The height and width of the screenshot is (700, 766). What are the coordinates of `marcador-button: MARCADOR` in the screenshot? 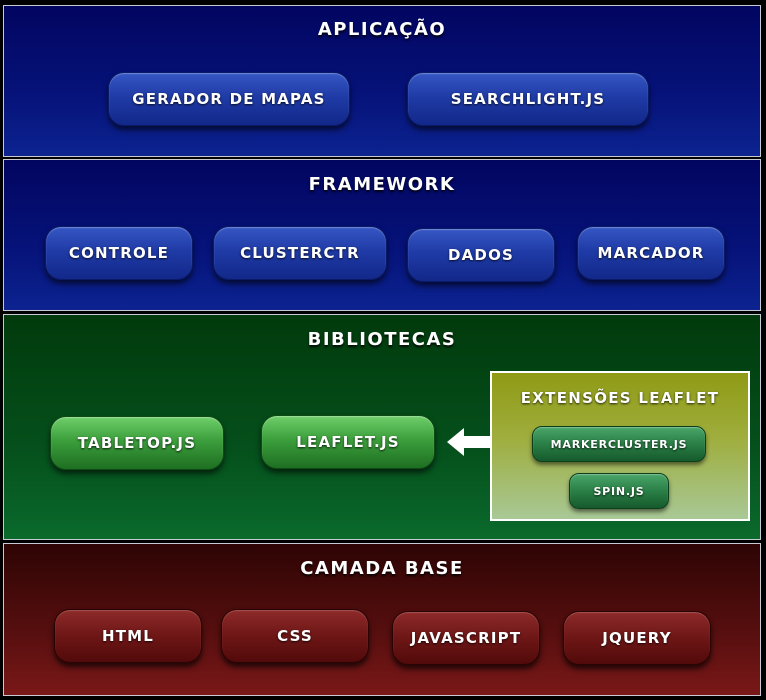 It's located at (651, 253).